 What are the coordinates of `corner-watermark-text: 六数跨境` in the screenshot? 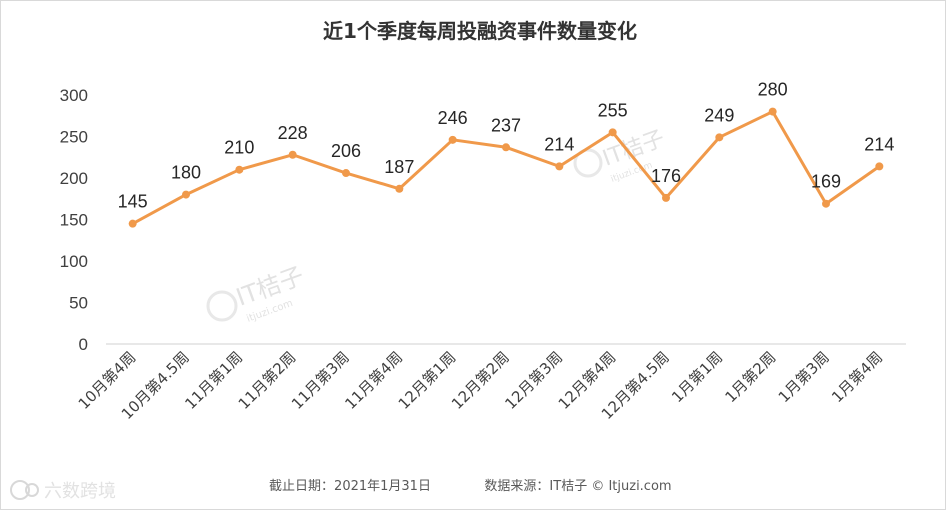 It's located at (80, 491).